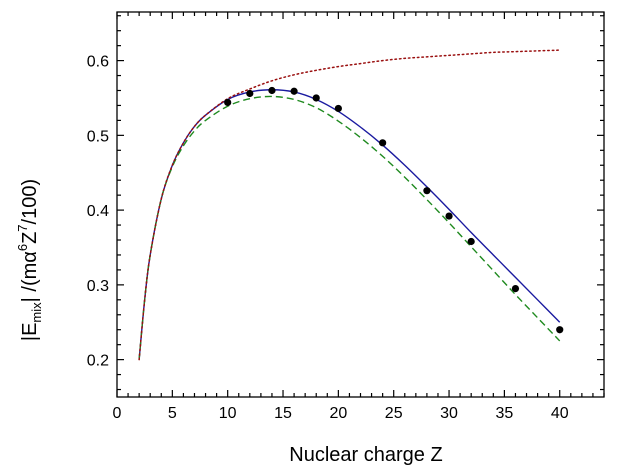 This screenshot has width=621, height=471. I want to click on x-tick-label: 10, so click(228, 413).